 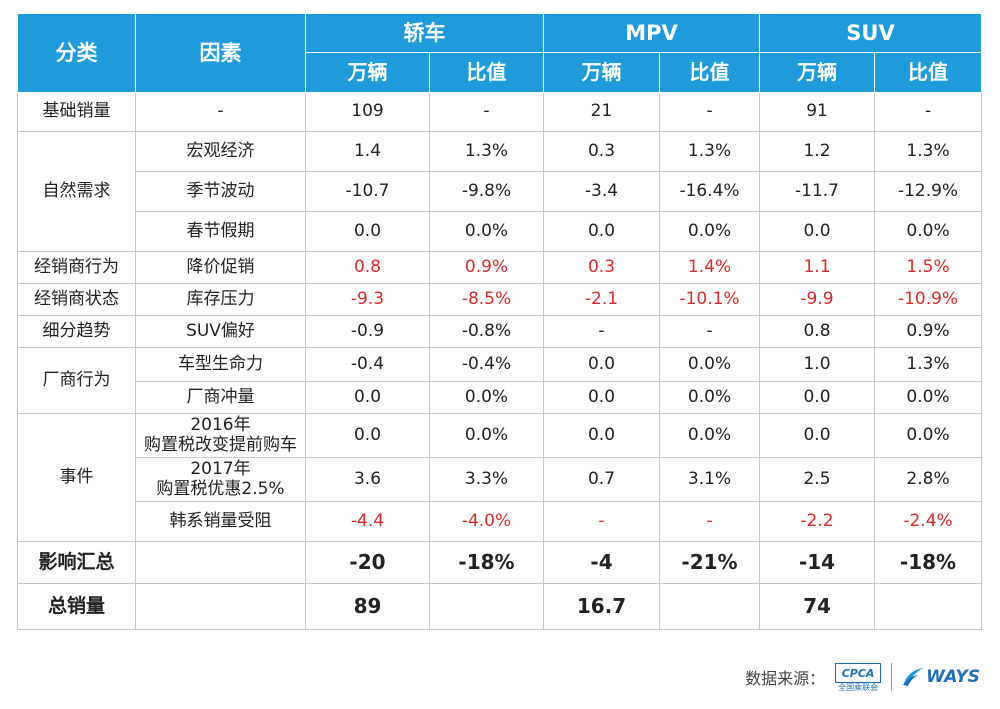 I want to click on value-cell: 2.5, so click(x=817, y=479).